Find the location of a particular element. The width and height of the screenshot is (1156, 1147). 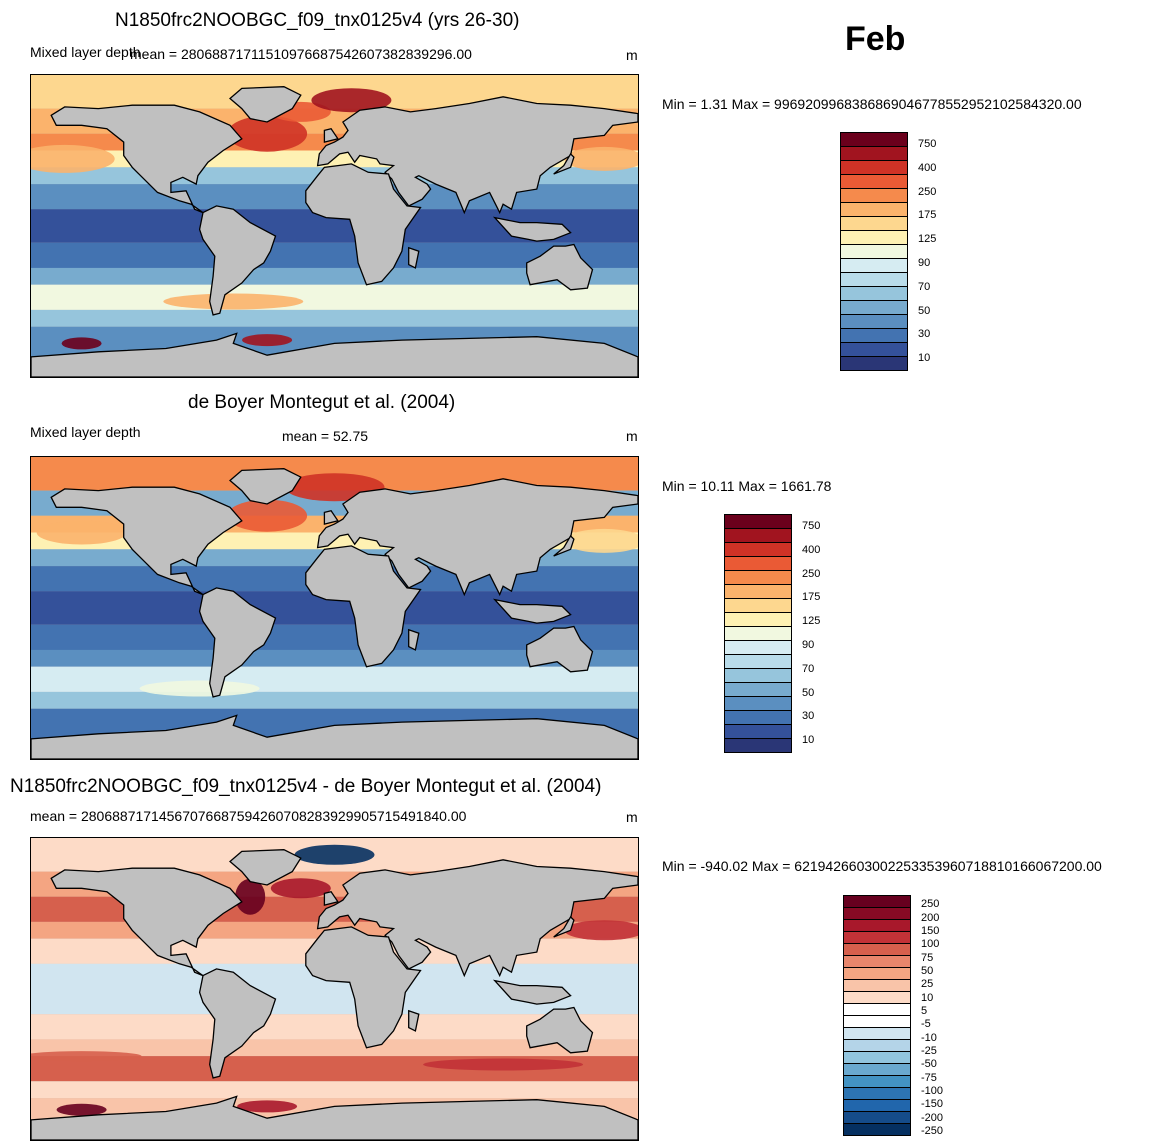

panel2-map is located at coordinates (334, 608).